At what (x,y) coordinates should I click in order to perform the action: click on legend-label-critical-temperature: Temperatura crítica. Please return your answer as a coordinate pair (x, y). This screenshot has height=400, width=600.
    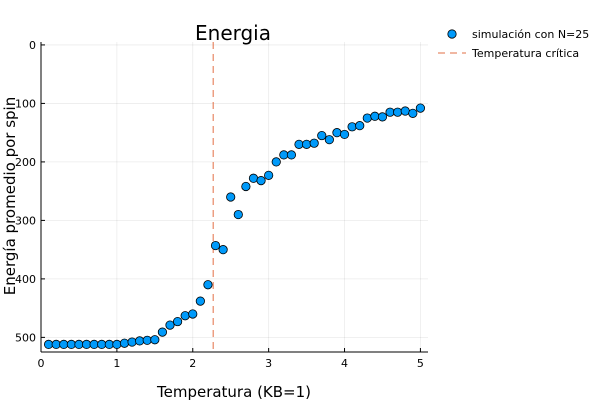
    Looking at the image, I should click on (525, 53).